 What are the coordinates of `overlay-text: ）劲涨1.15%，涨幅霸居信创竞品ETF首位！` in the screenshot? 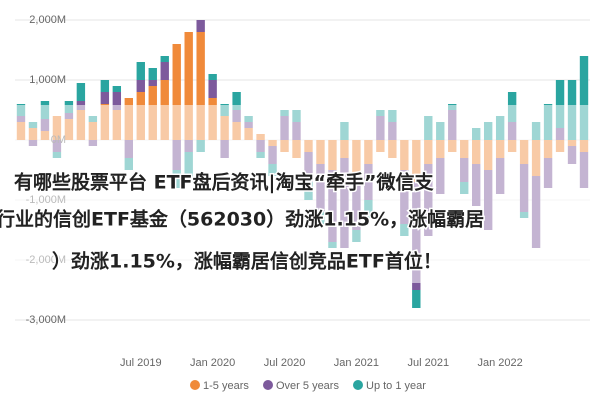 It's located at (247, 261).